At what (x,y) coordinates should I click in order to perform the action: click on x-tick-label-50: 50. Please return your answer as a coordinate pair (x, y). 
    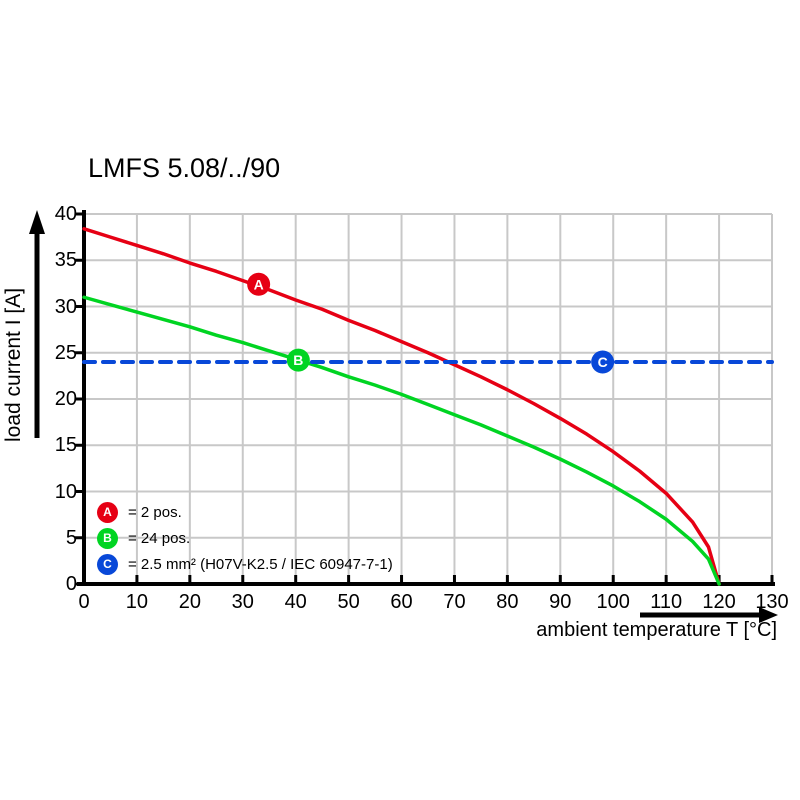
    Looking at the image, I should click on (348, 602).